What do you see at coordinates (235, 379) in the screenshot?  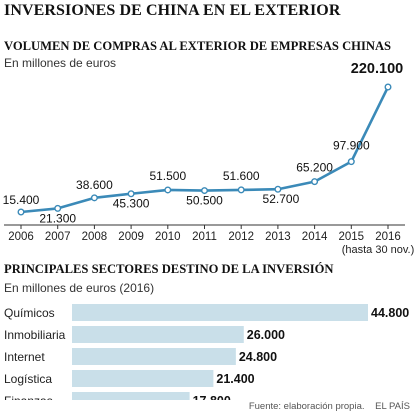 I see `bar-value-label: 21.400` at bounding box center [235, 379].